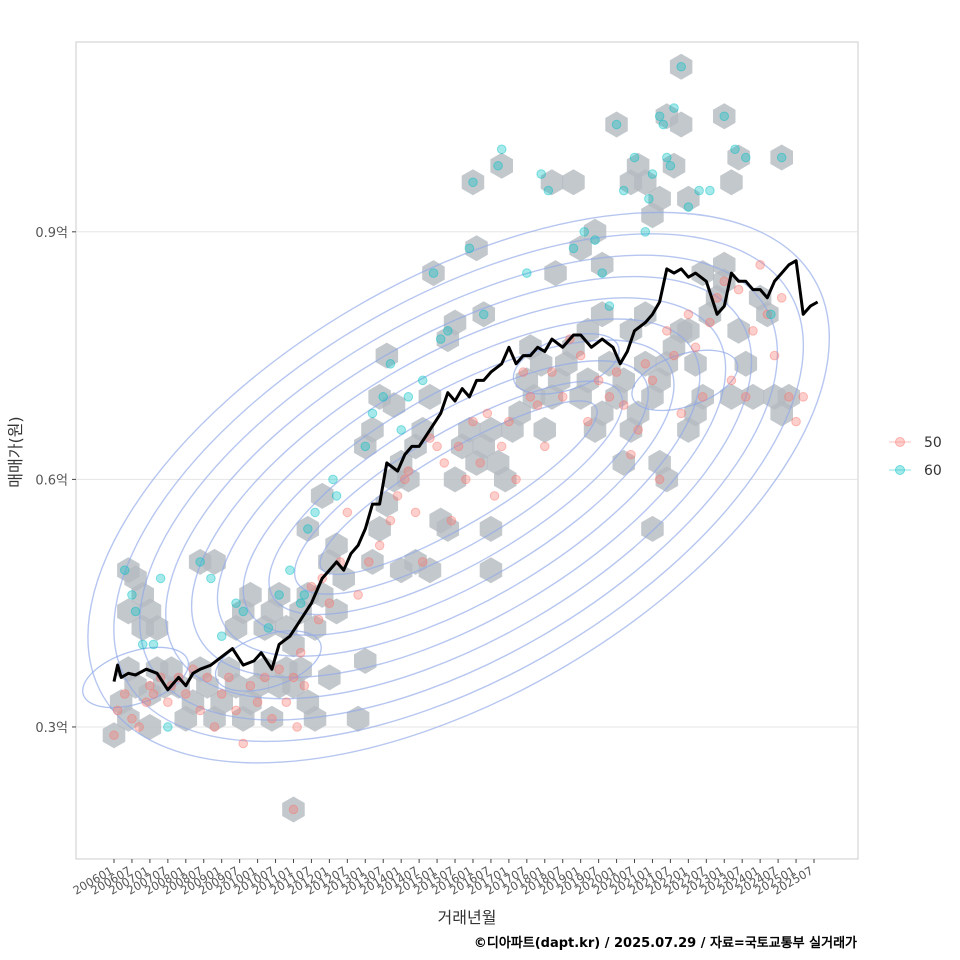 The image size is (960, 960). I want to click on y-tick-label-2: 0.9억, so click(51, 233).